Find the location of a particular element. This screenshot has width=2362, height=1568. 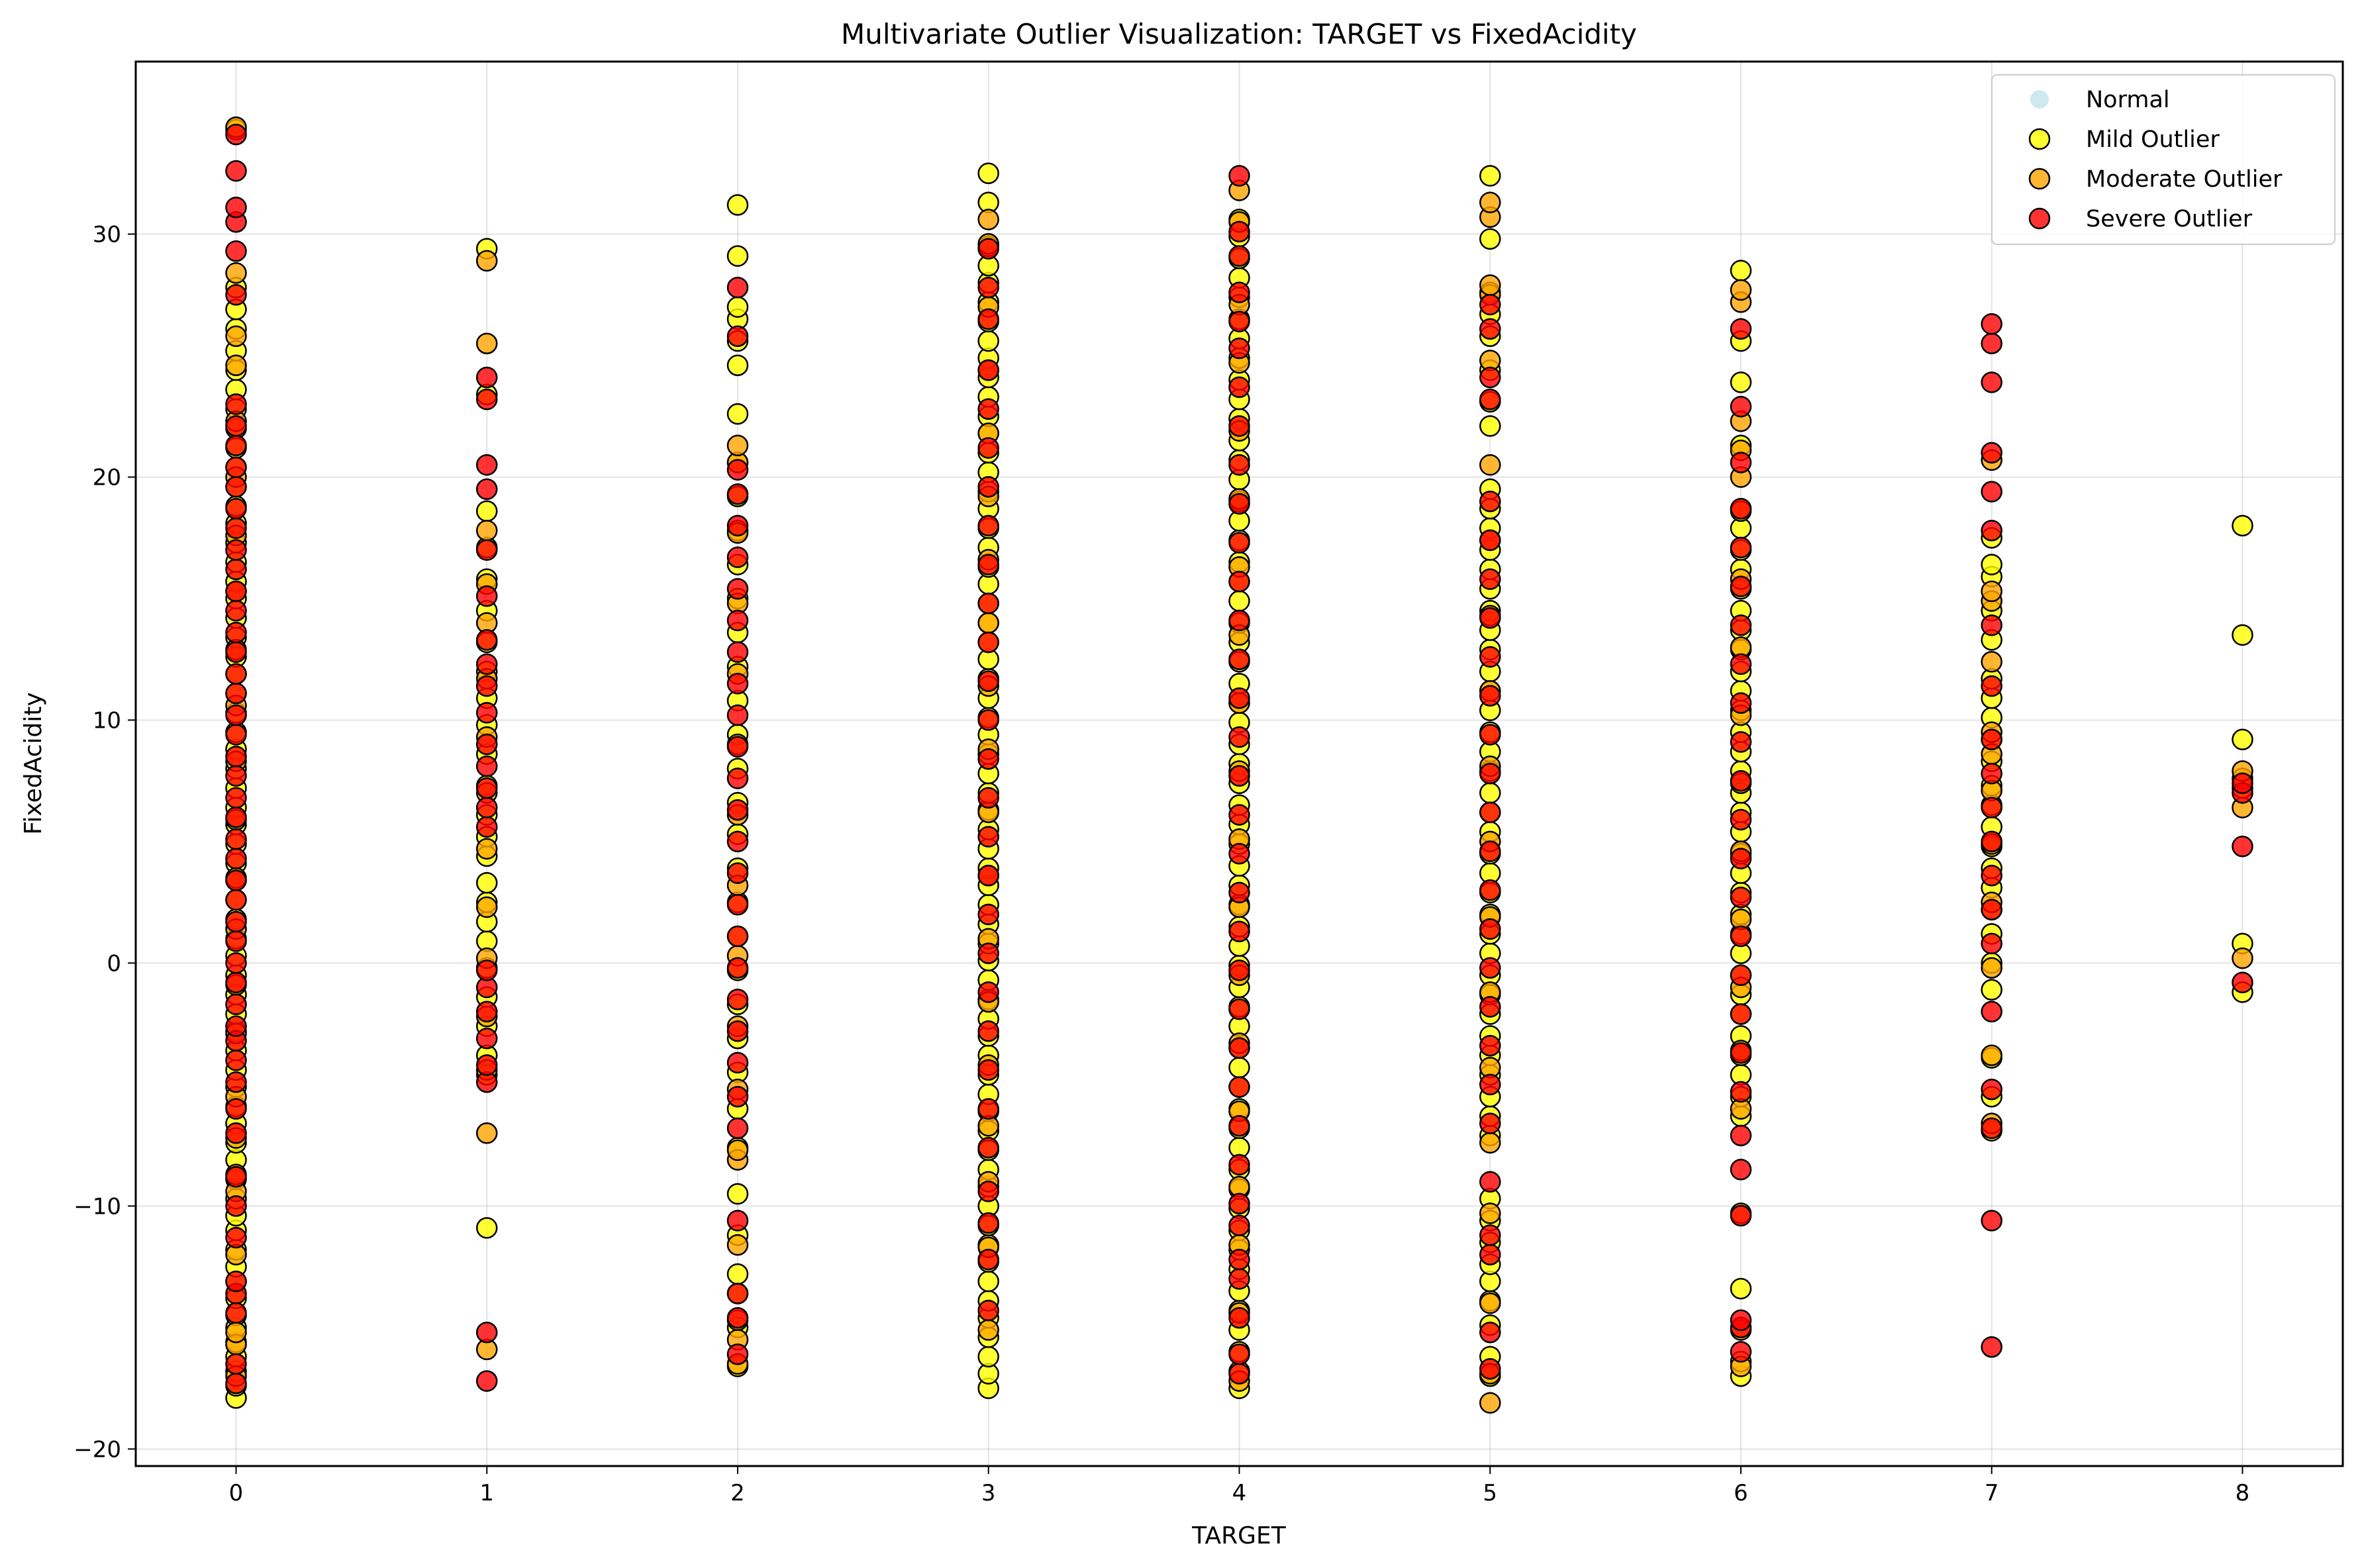

legend-moderate-marker is located at coordinates (2039, 179).